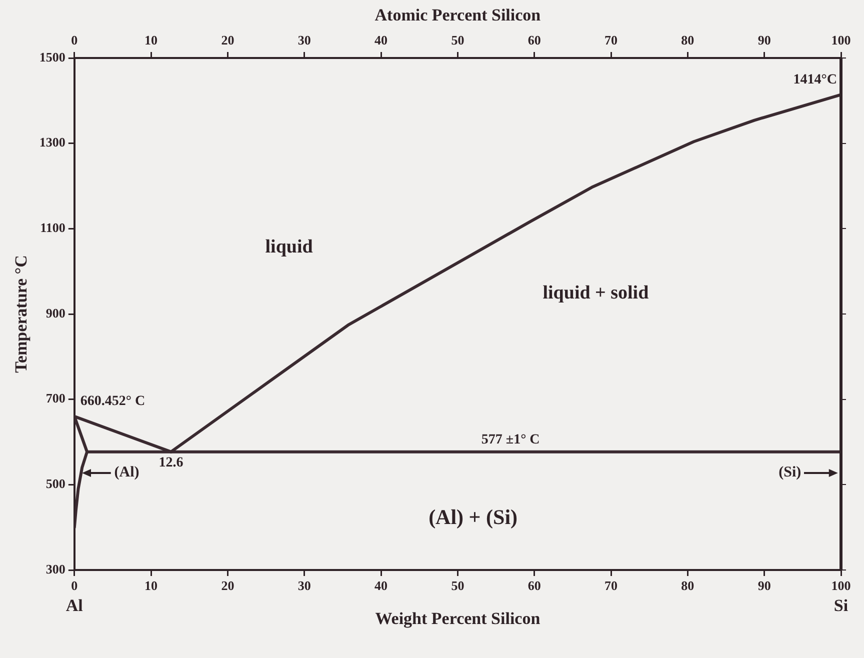  I want to click on x2-tick-label: 0, so click(74, 40).